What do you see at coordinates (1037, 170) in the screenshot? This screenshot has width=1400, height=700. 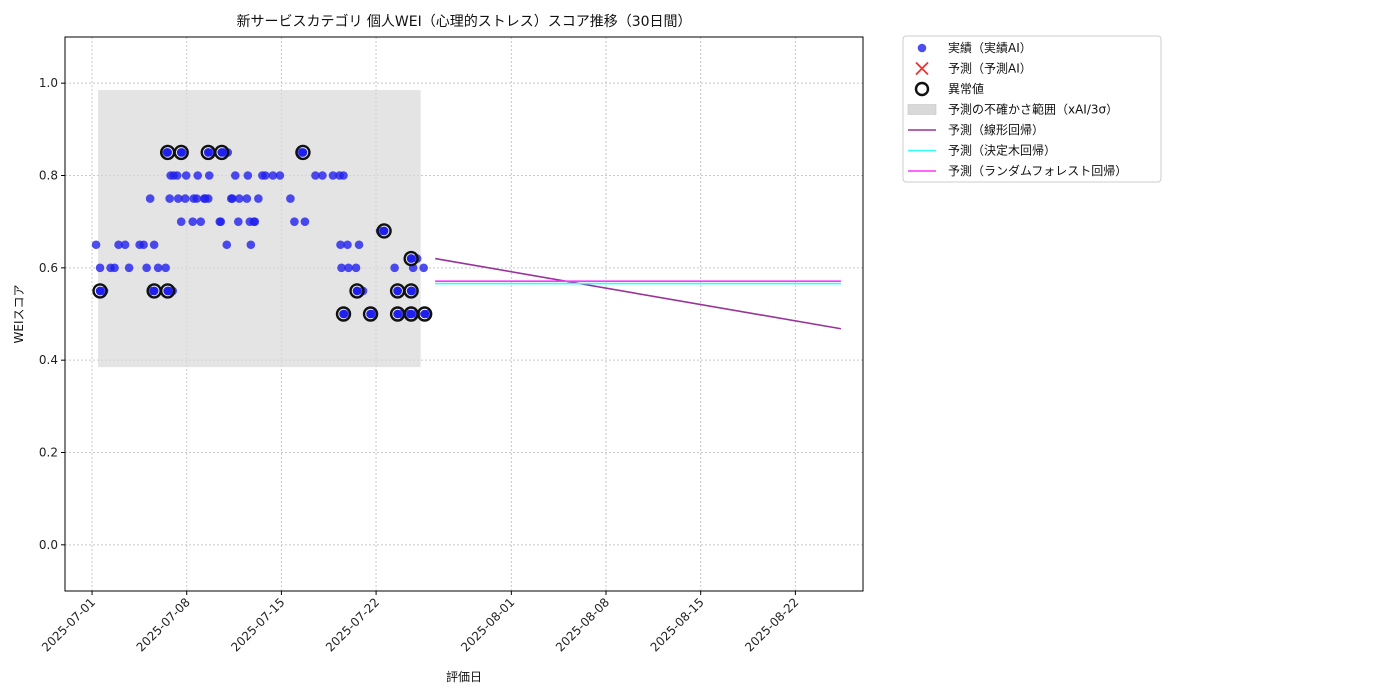 I see `legend-label: 予測（ランダムフォレスト回帰）` at bounding box center [1037, 170].